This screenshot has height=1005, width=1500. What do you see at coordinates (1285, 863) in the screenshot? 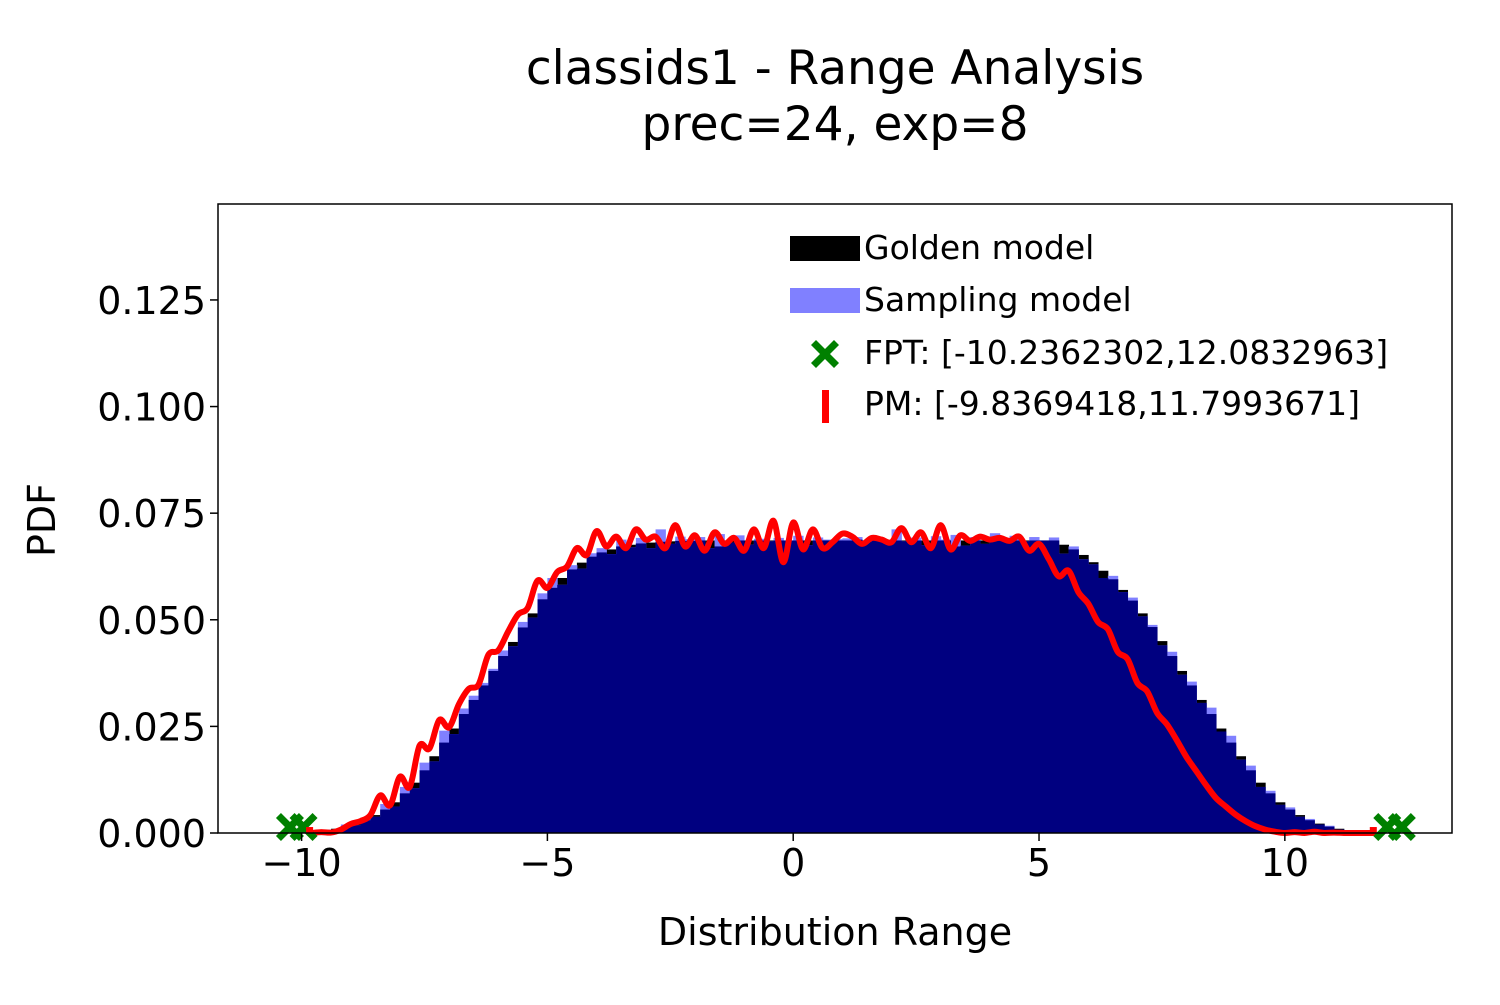
I see `x-tick-label: 10` at bounding box center [1285, 863].